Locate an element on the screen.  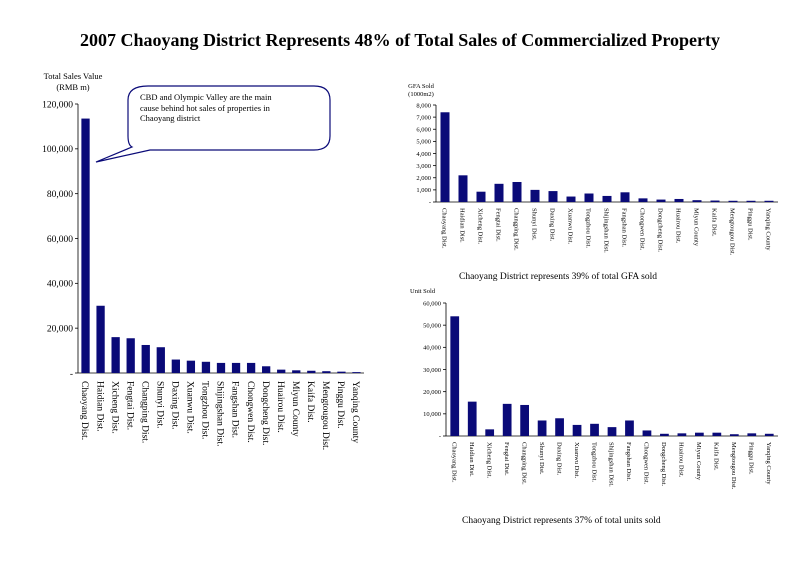
y-tick-label: 80,000 is located at coordinates (60, 195).